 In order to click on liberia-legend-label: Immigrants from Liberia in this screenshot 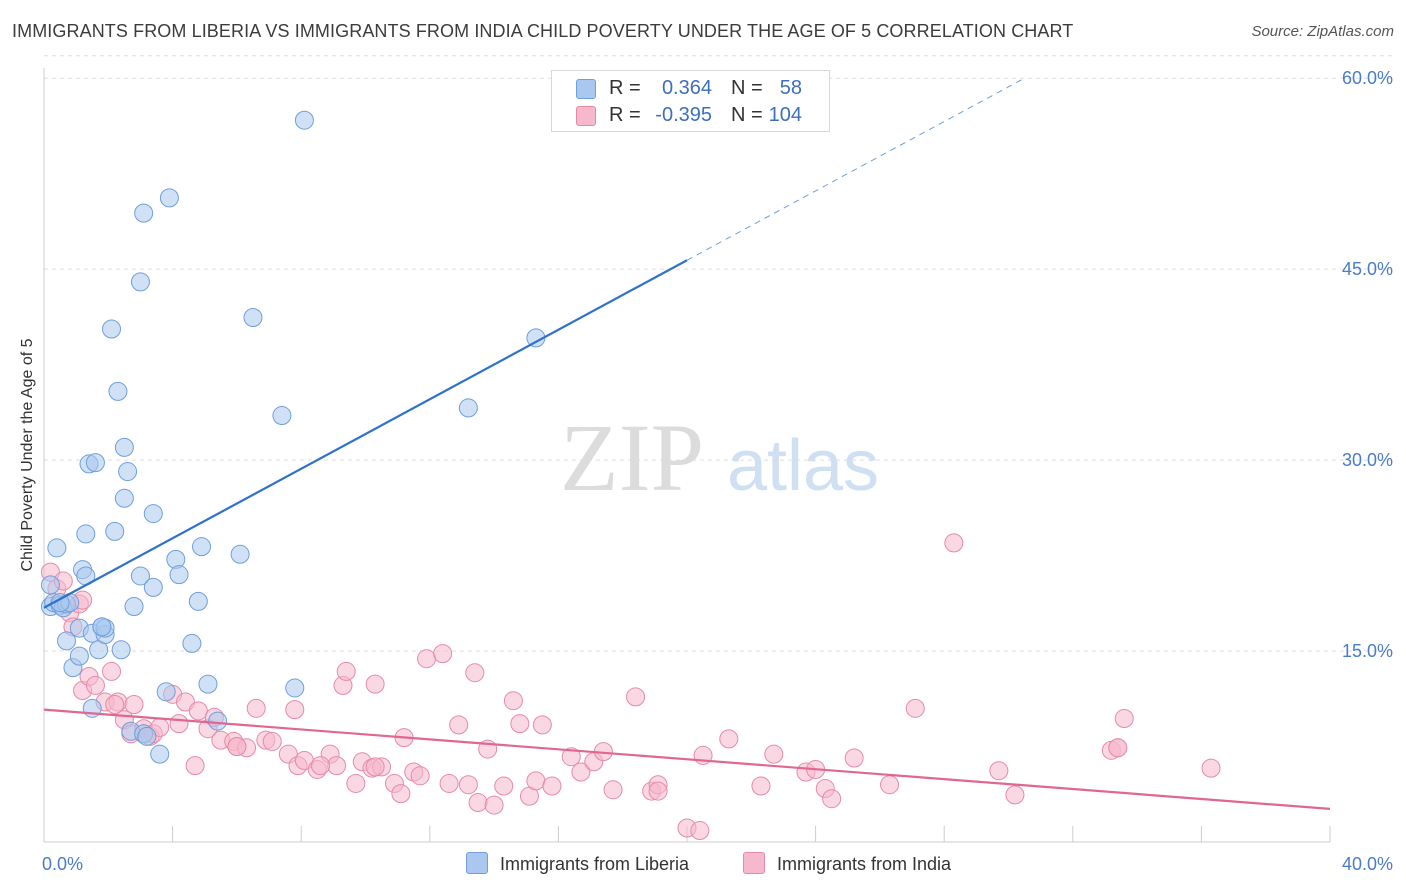, I will do `click(595, 864)`.